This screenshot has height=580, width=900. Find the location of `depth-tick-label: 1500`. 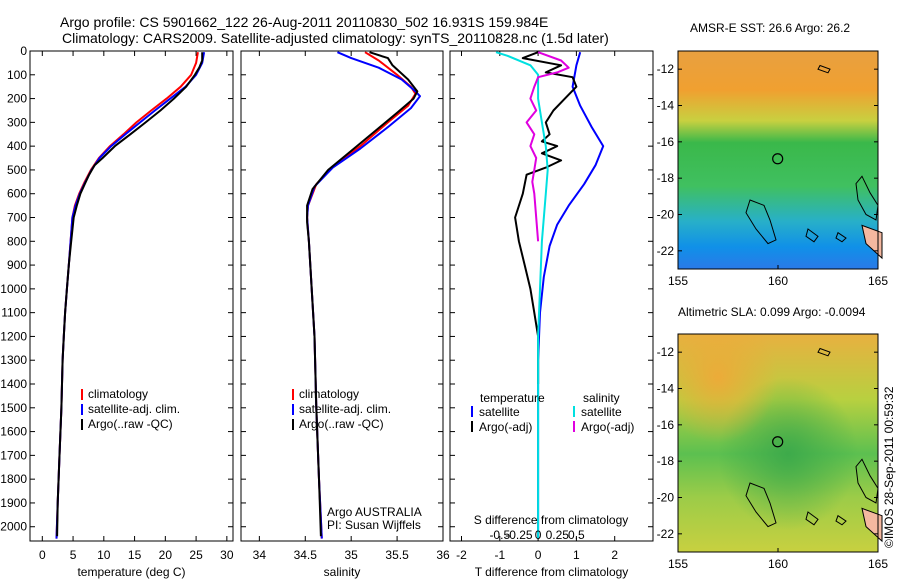

depth-tick-label: 1500 is located at coordinates (13, 408).